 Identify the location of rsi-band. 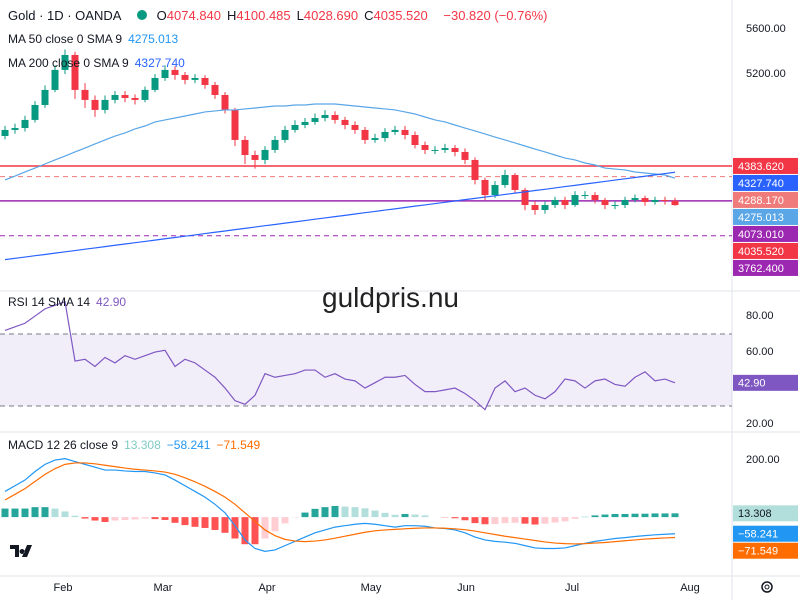
(366, 370).